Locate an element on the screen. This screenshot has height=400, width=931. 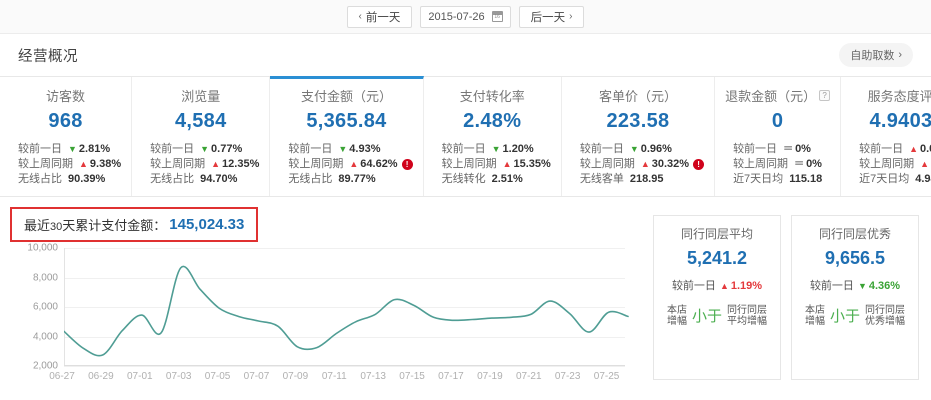
y-axis-tick-label: 8,000 is located at coordinates (45, 277).